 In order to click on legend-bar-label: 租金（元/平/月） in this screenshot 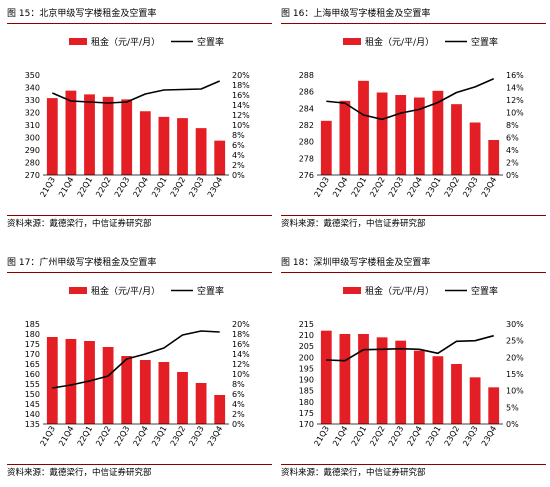, I will do `click(125, 42)`.